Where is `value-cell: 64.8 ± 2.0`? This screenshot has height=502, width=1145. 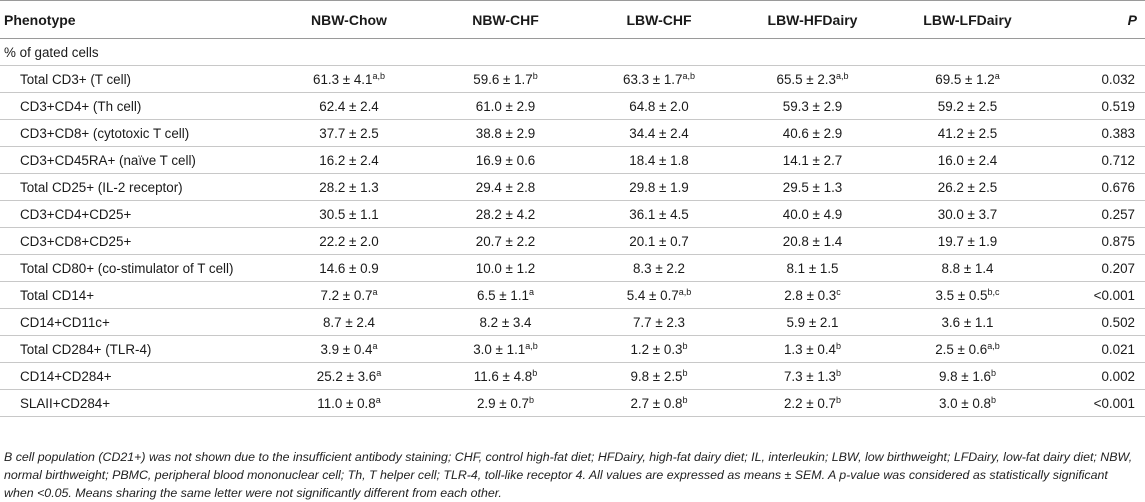 value-cell: 64.8 ± 2.0 is located at coordinates (659, 106).